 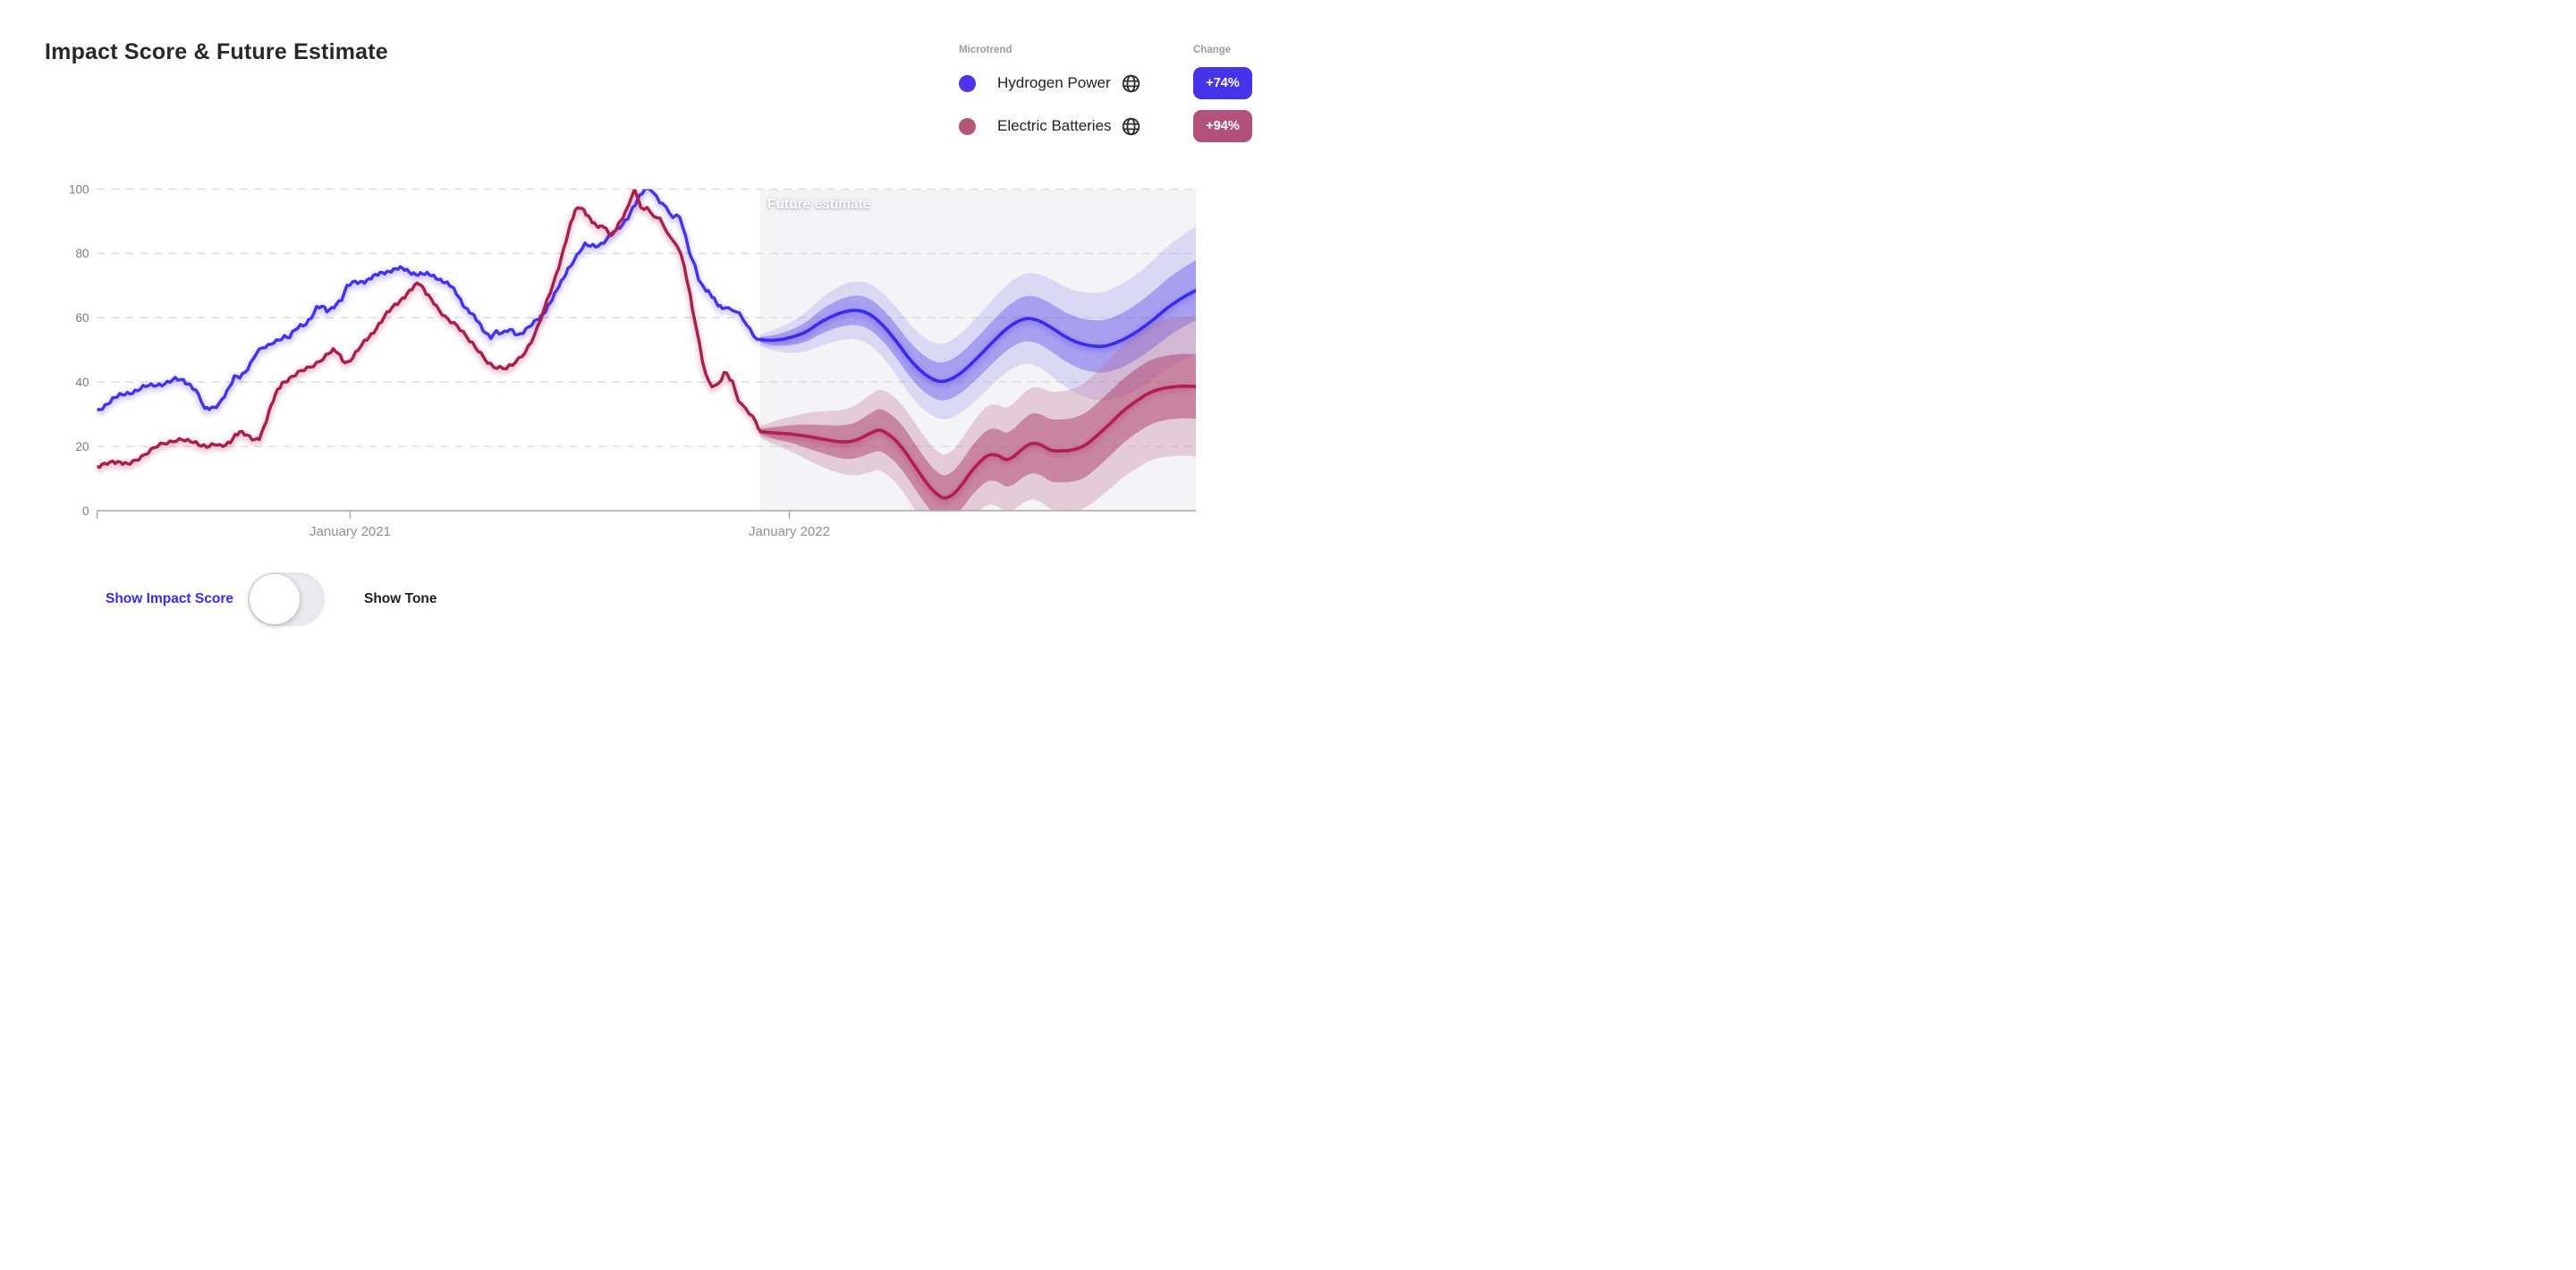 I want to click on electric-batteries-inner-band, so click(x=978, y=432).